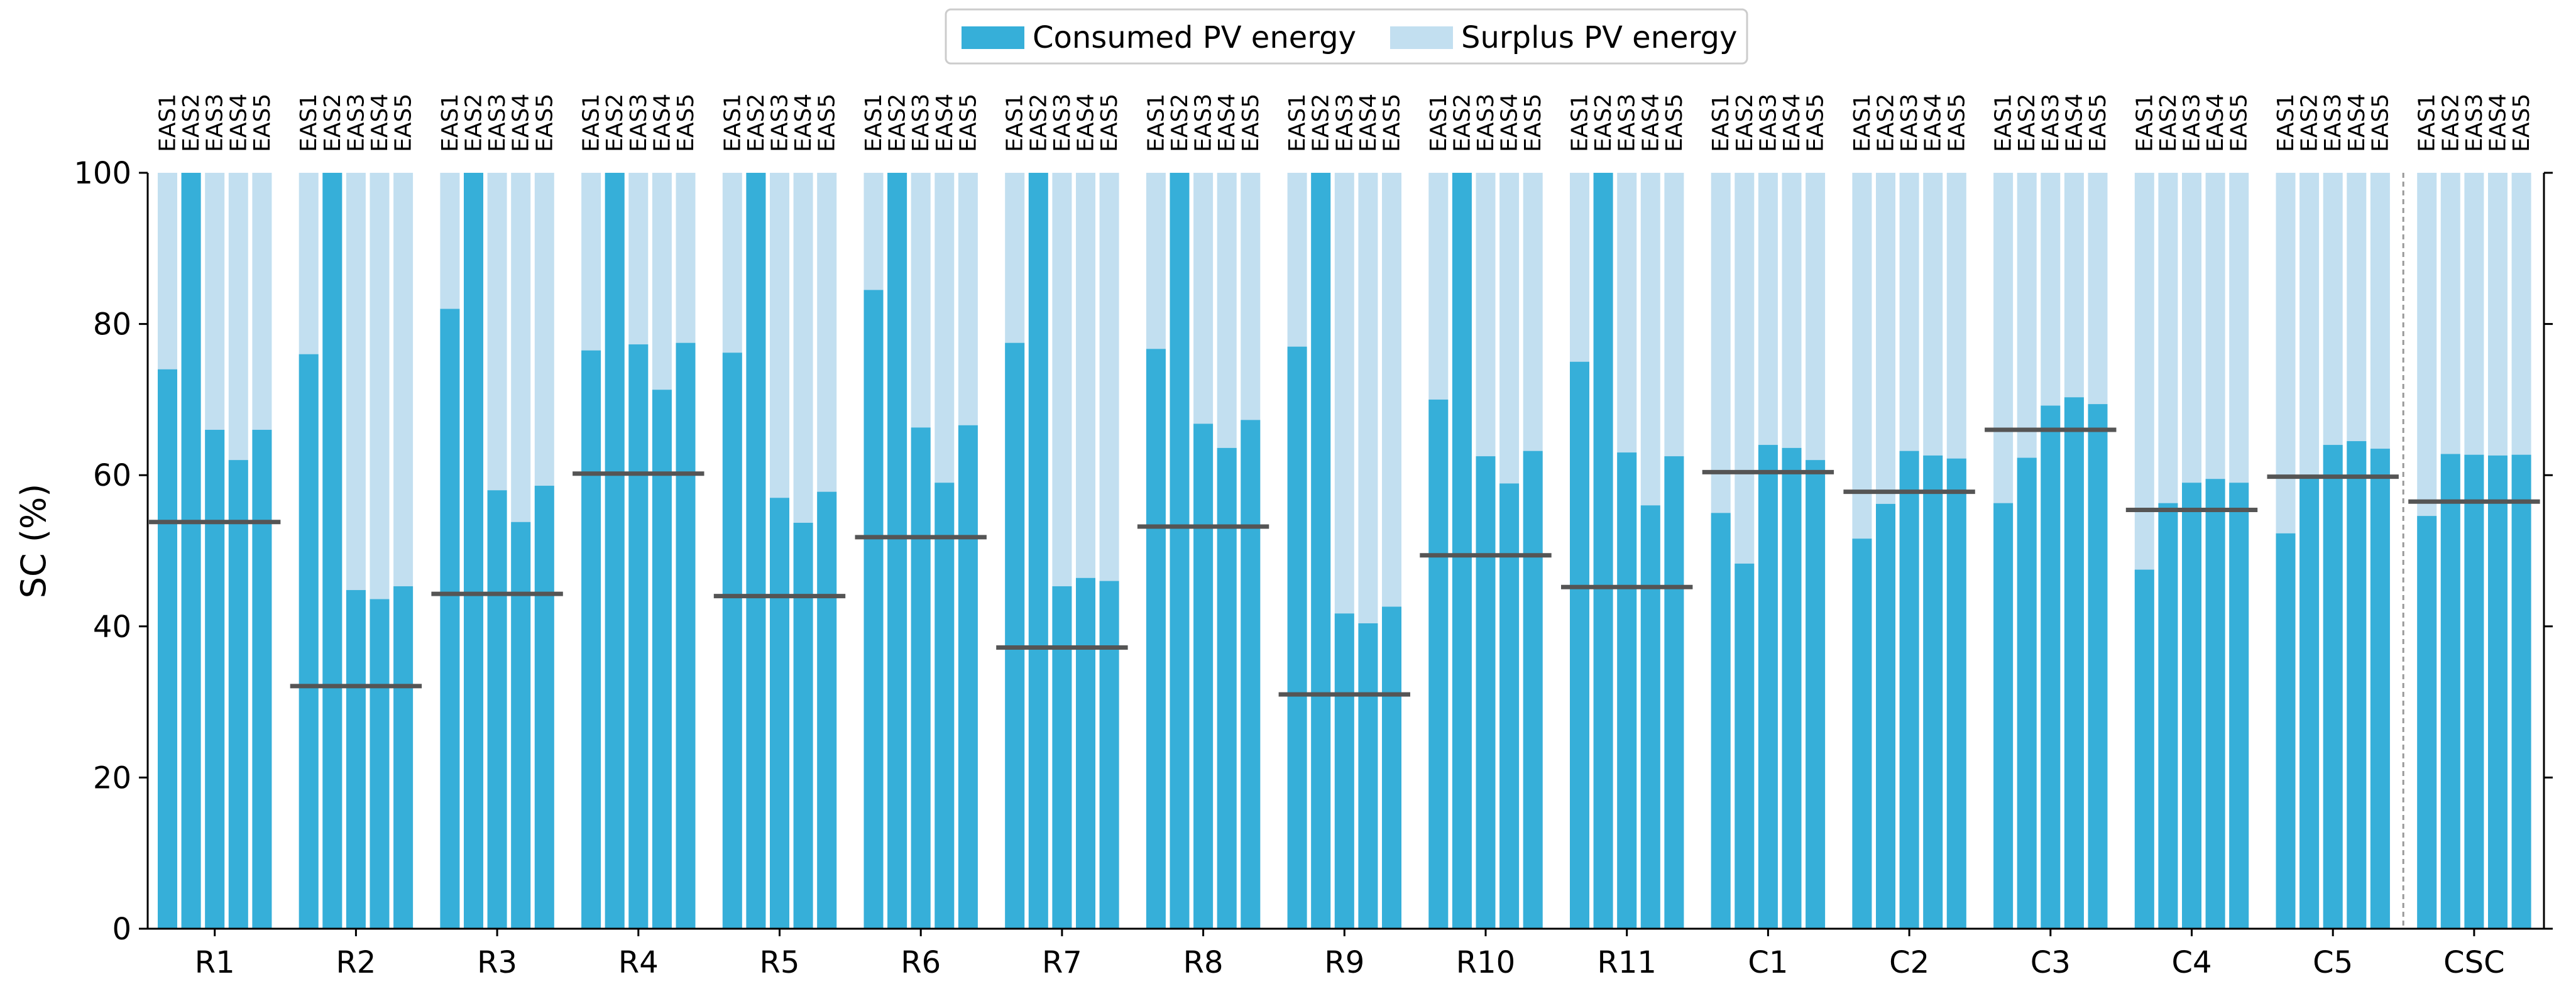 This screenshot has width=2576, height=1006. Describe the element at coordinates (2191, 962) in the screenshot. I see `group-label: C4` at that location.